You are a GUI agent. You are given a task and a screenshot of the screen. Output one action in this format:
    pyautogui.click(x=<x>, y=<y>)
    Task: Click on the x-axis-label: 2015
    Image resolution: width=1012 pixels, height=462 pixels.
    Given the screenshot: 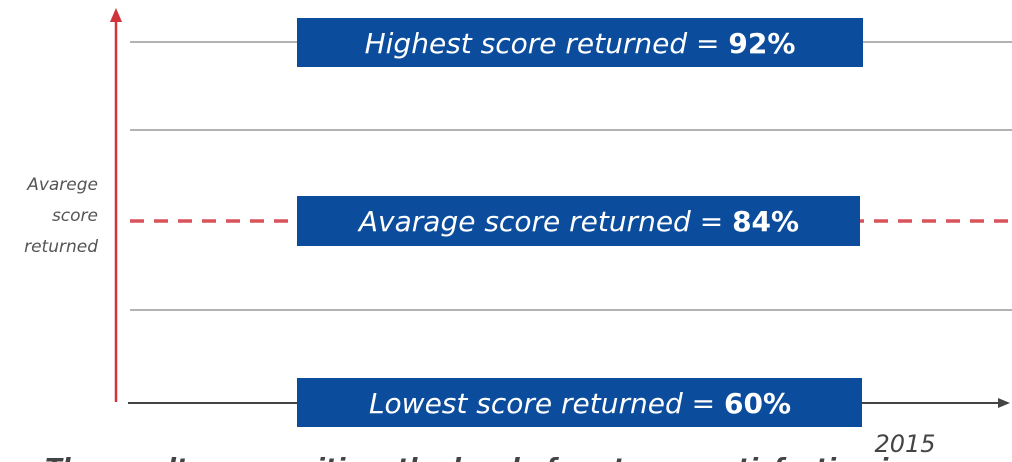 What is the action you would take?
    pyautogui.click(x=904, y=444)
    